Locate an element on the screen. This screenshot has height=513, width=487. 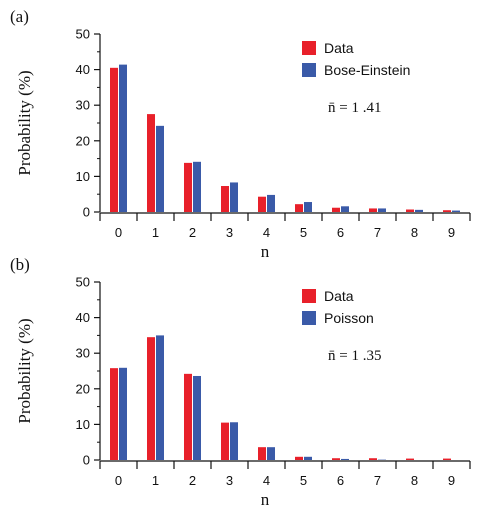
panel-label: (b) is located at coordinates (20, 264).